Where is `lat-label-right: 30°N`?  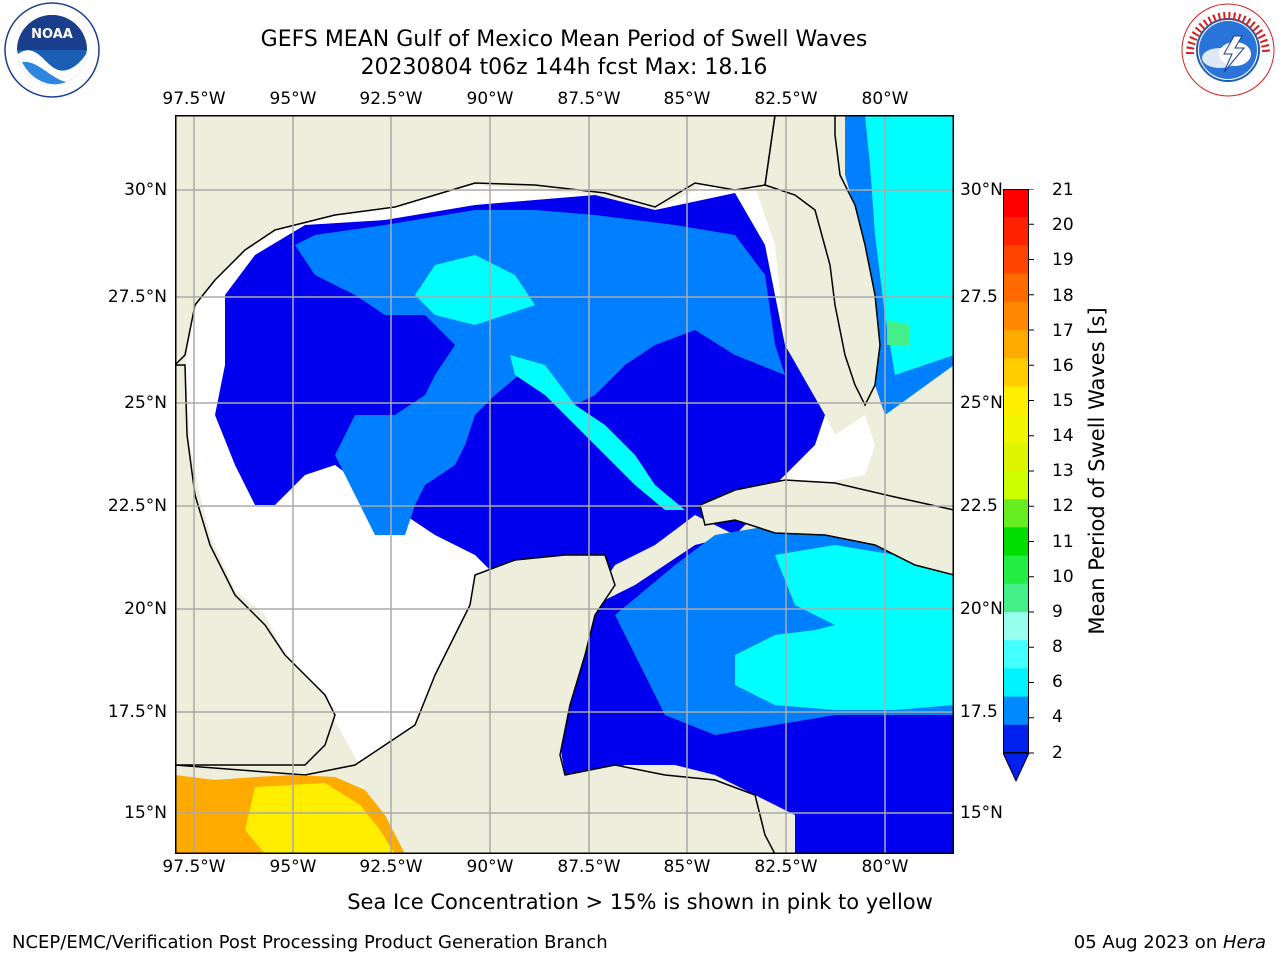 lat-label-right: 30°N is located at coordinates (981, 190).